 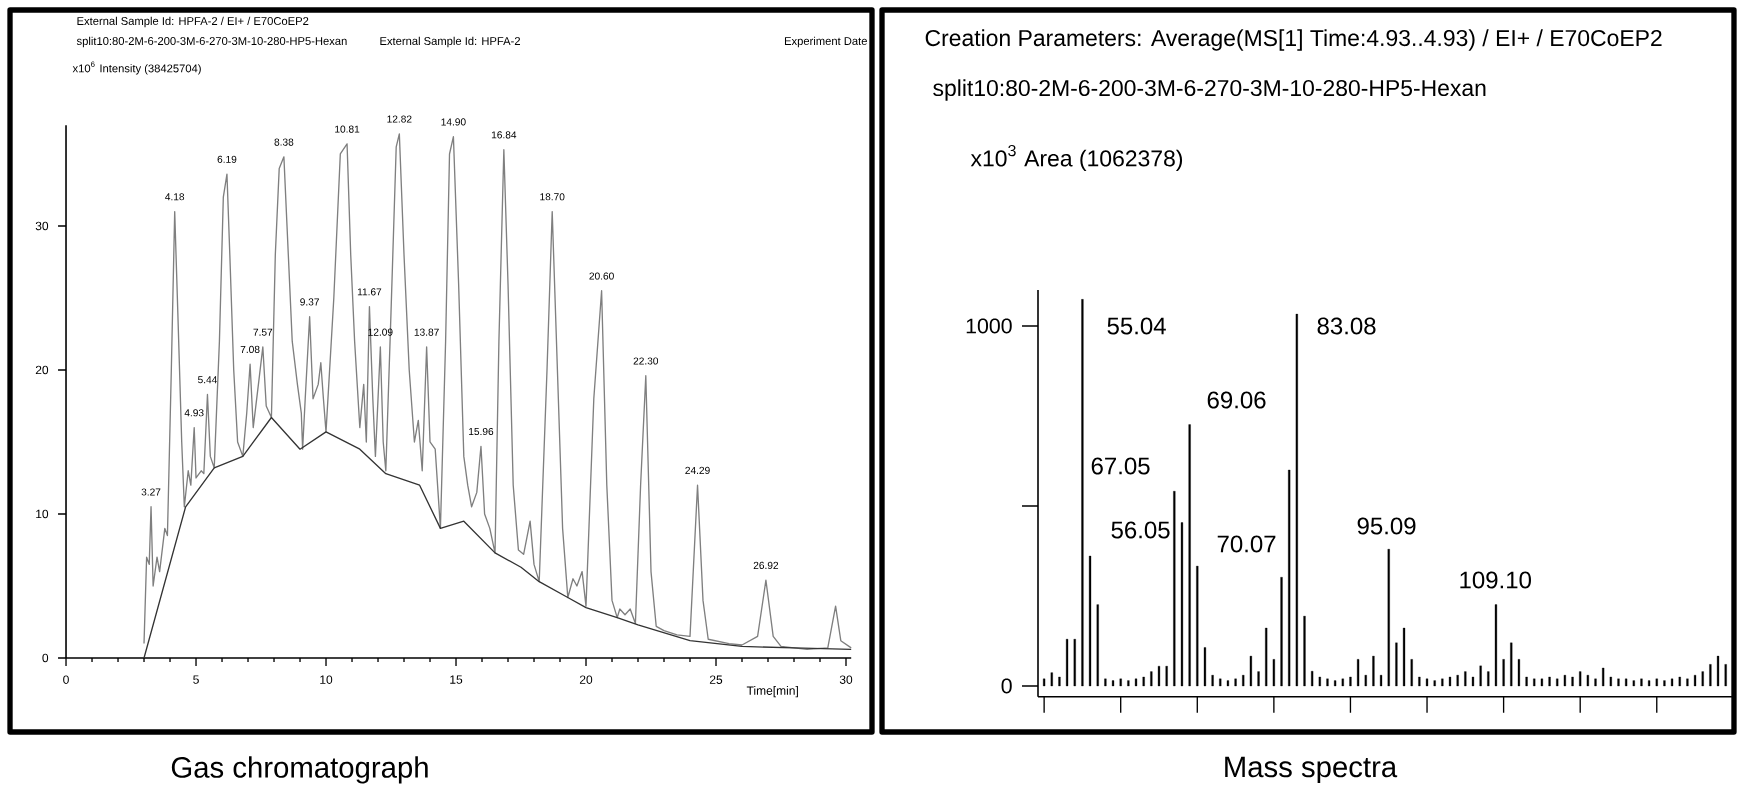 What do you see at coordinates (1293, 40) in the screenshot?
I see `chart-title: Creation Parameters: Average(MS[1] Time:4.93..4.93) / EI+ / E70CoEP2` at bounding box center [1293, 40].